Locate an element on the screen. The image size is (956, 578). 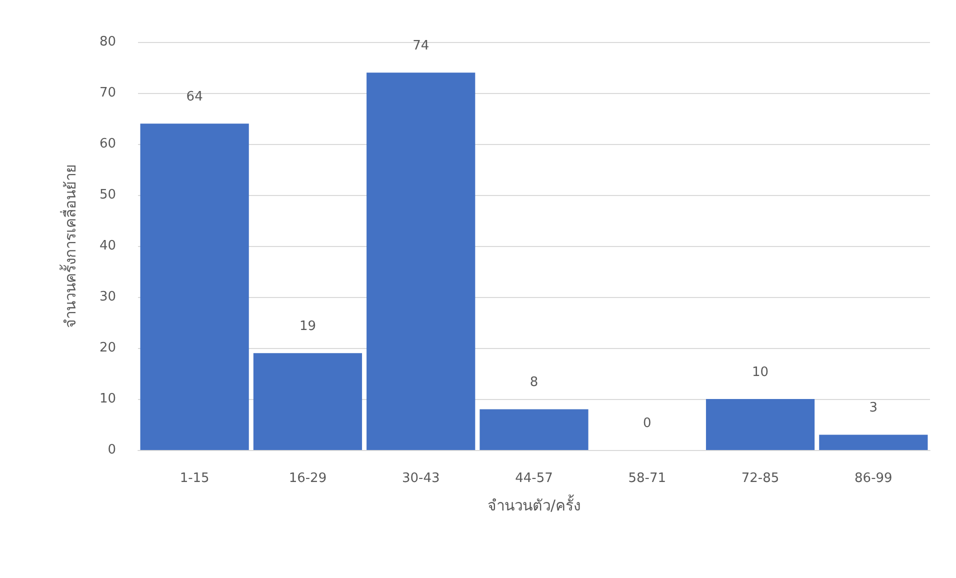
x-tick-label: 16-29 is located at coordinates (307, 478).